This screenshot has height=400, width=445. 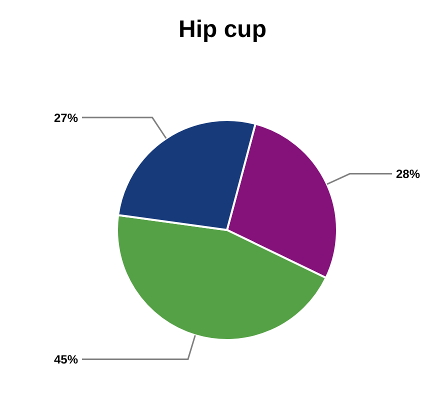 What do you see at coordinates (223, 30) in the screenshot?
I see `chart-title: Hip cup` at bounding box center [223, 30].